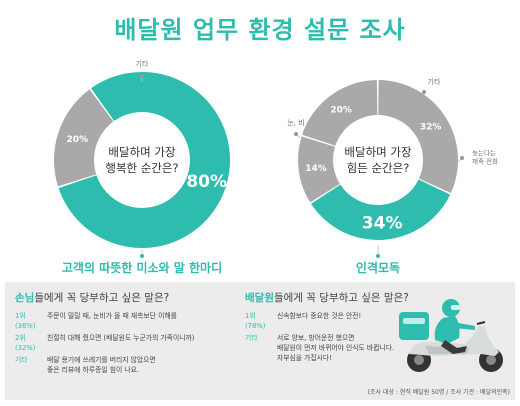 The height and width of the screenshot is (406, 520). What do you see at coordinates (121, 338) in the screenshot?
I see `answer-text: 친절히 대해 줬으면 (배달원도 누군가의 가족이니까)` at bounding box center [121, 338].